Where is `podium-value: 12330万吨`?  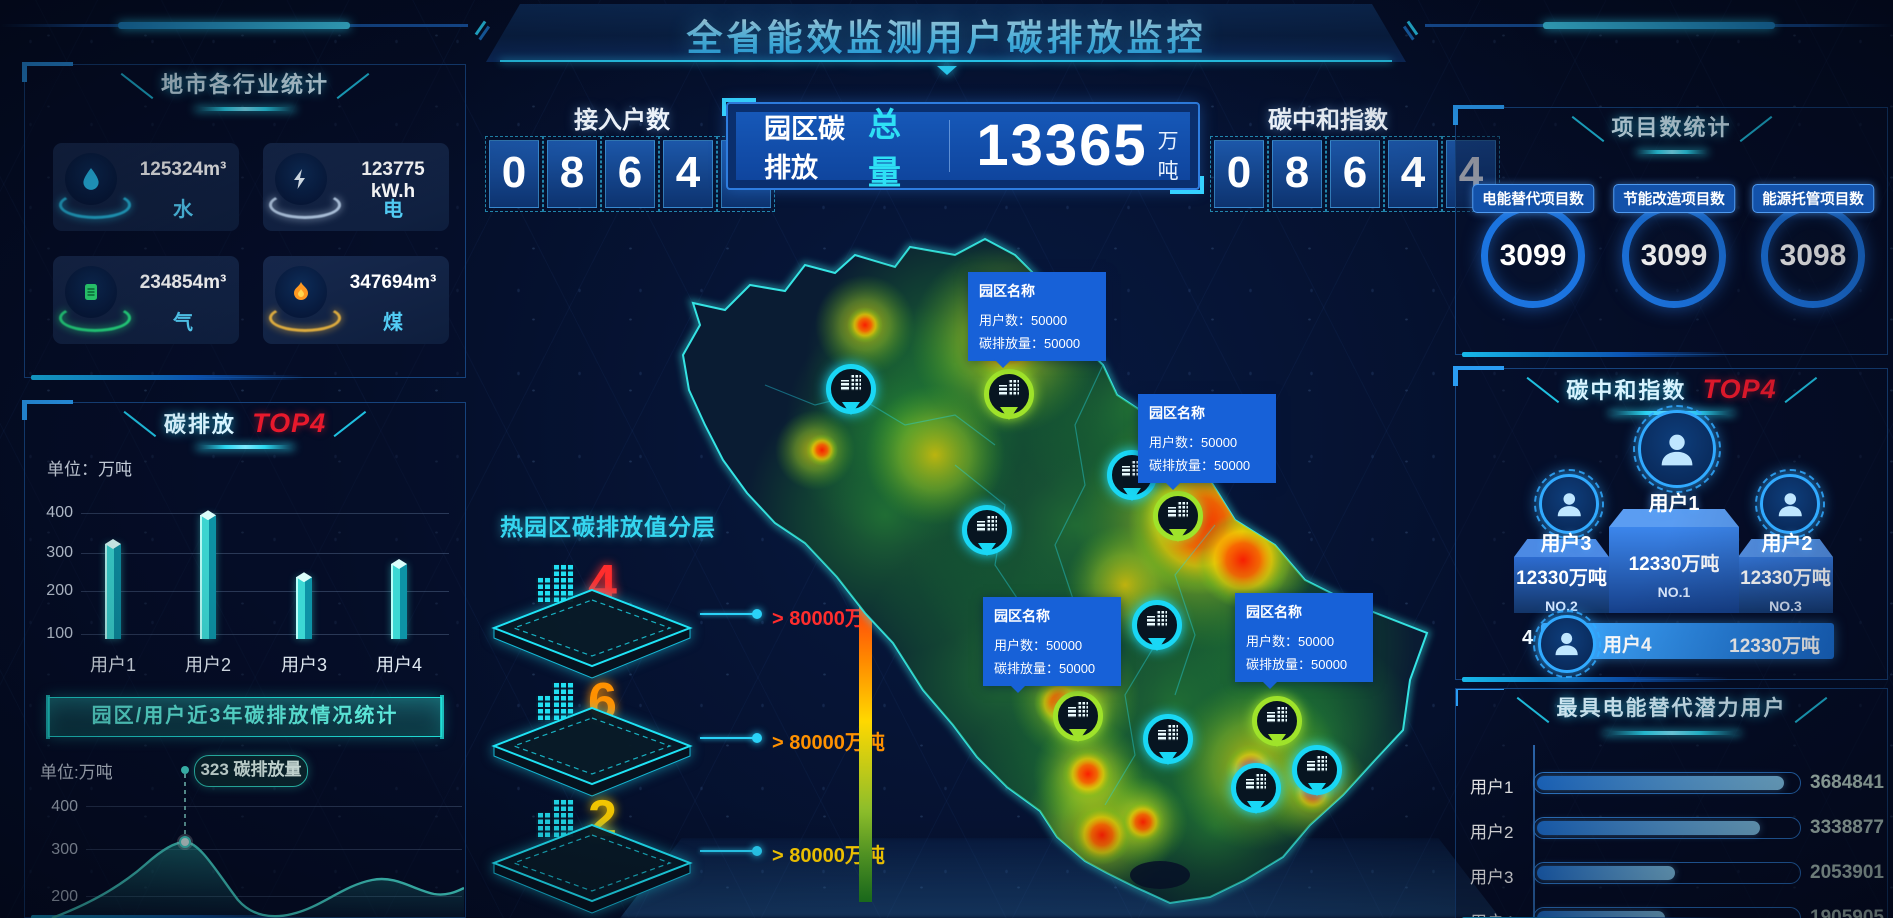 podium-value: 12330万吨 is located at coordinates (1561, 578).